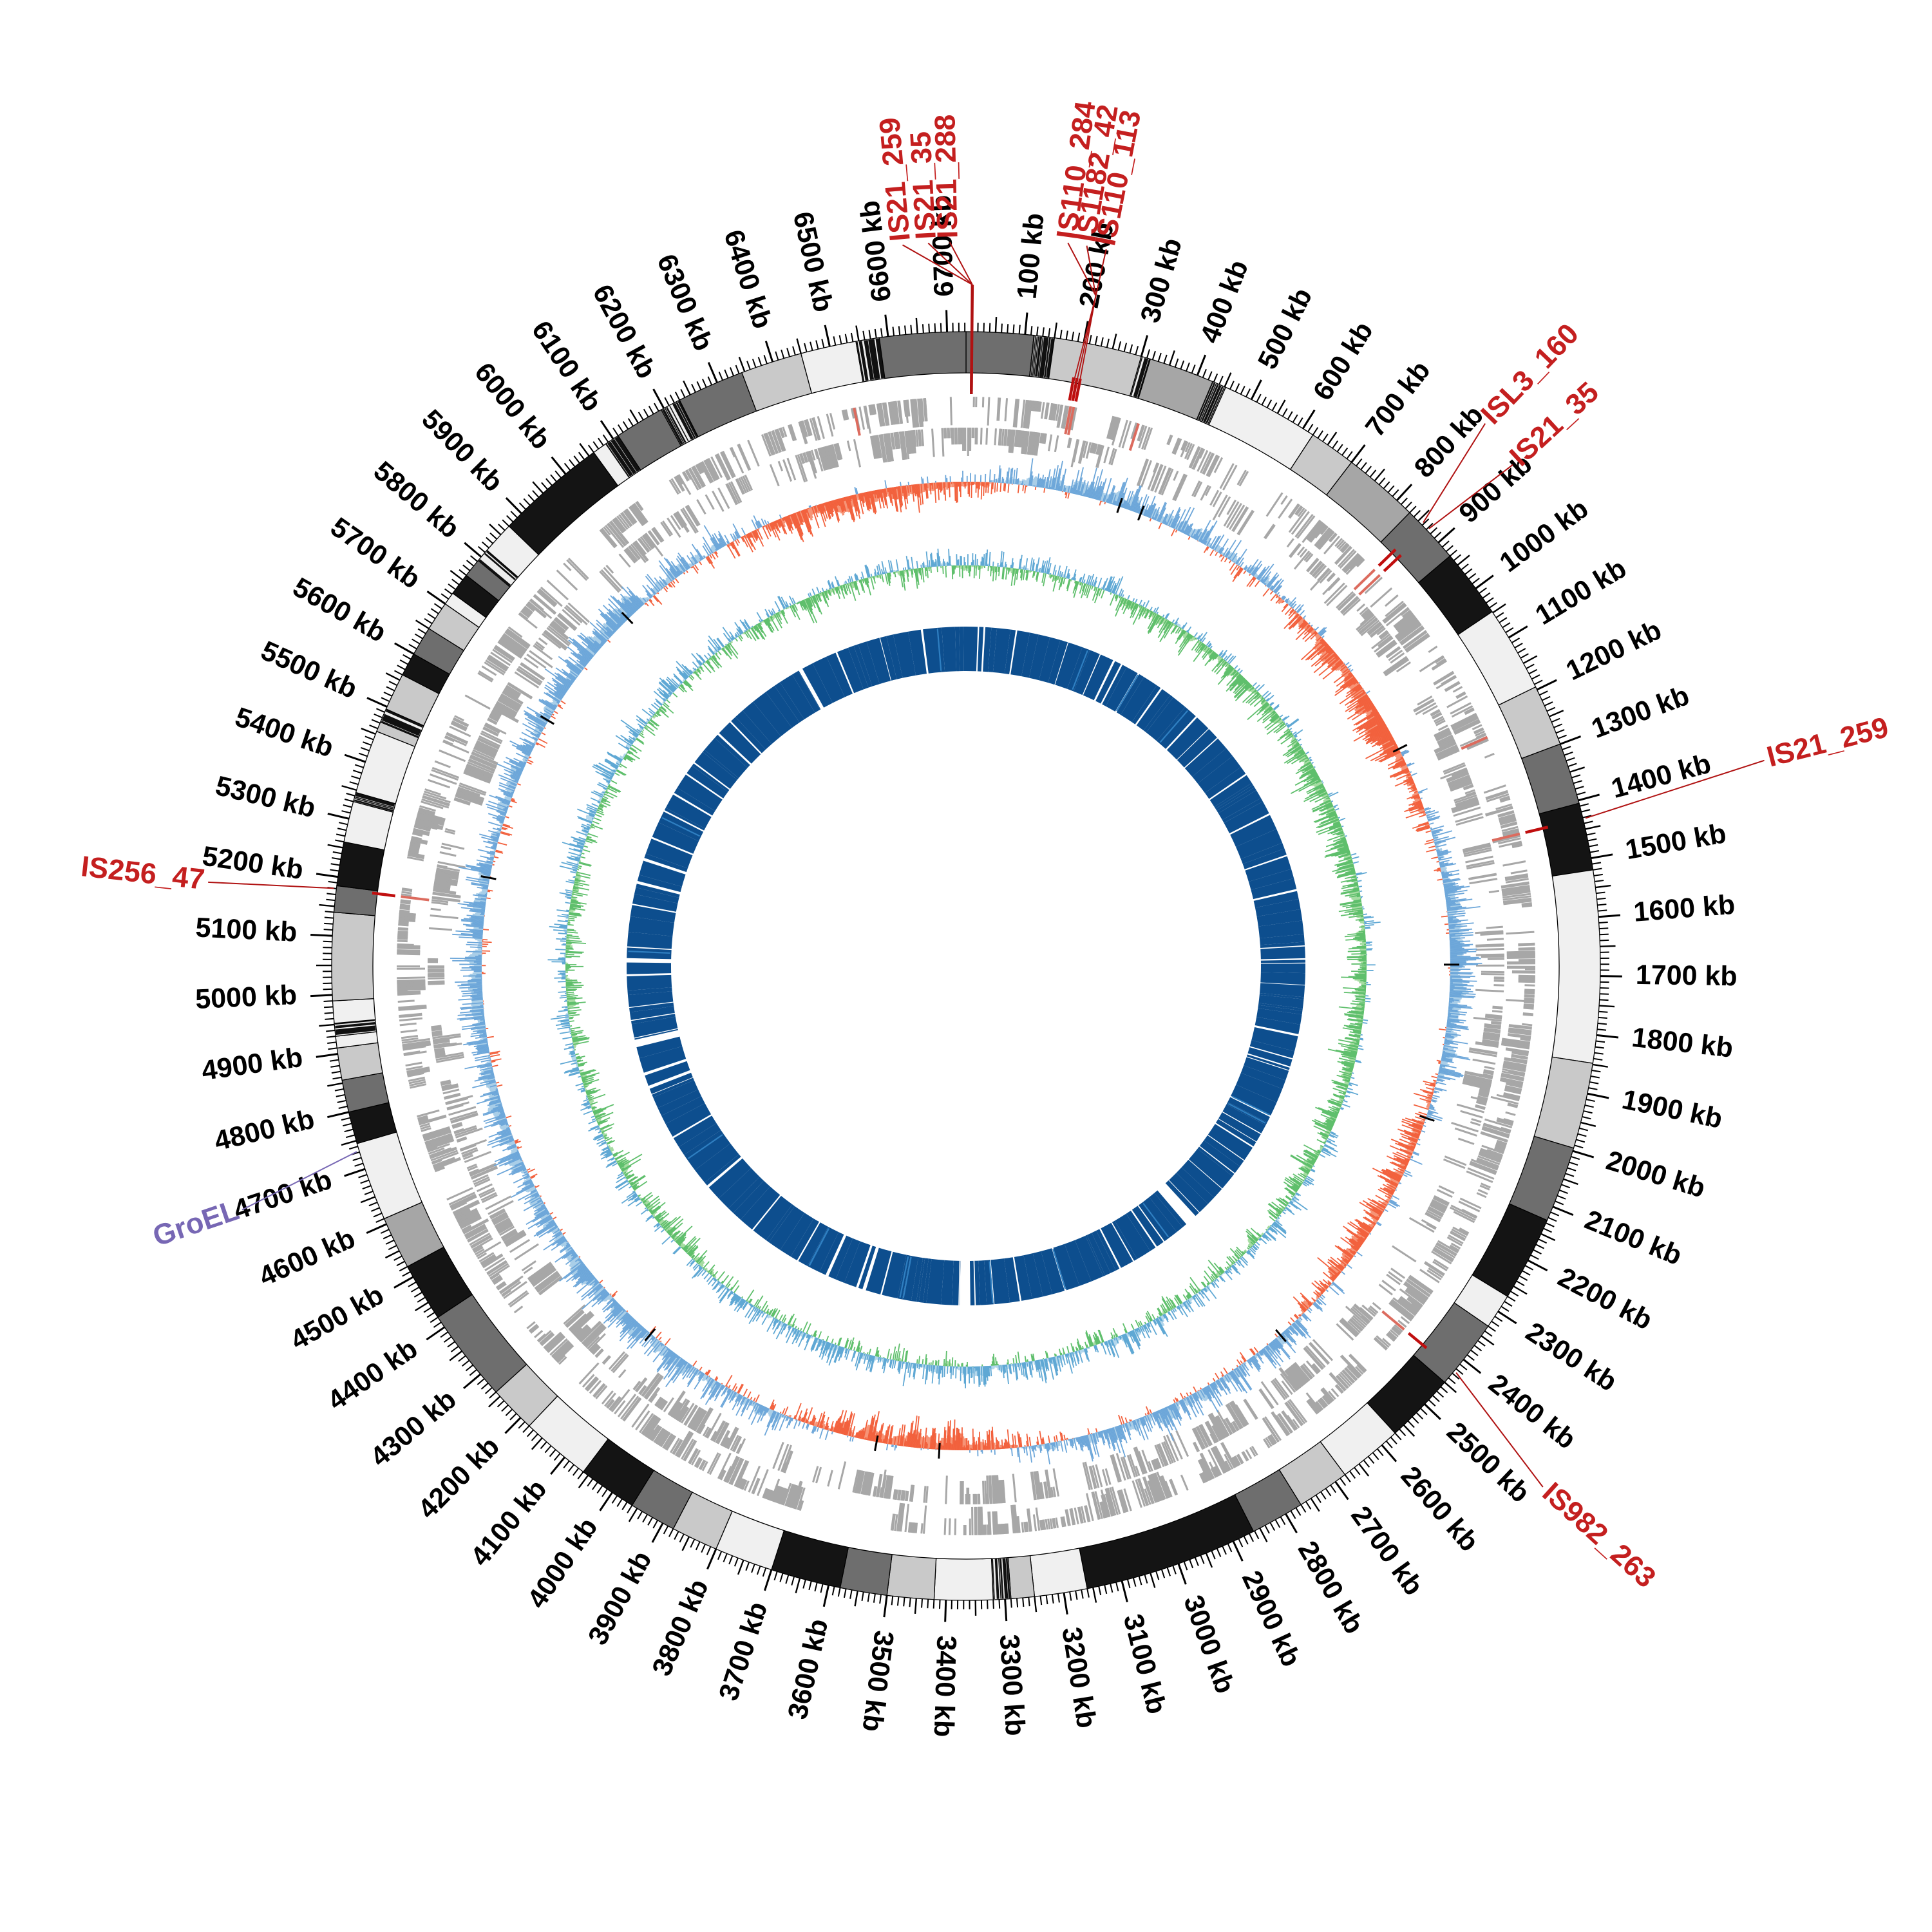  I want to click on tick-label: 4900 kb, so click(253, 1064).